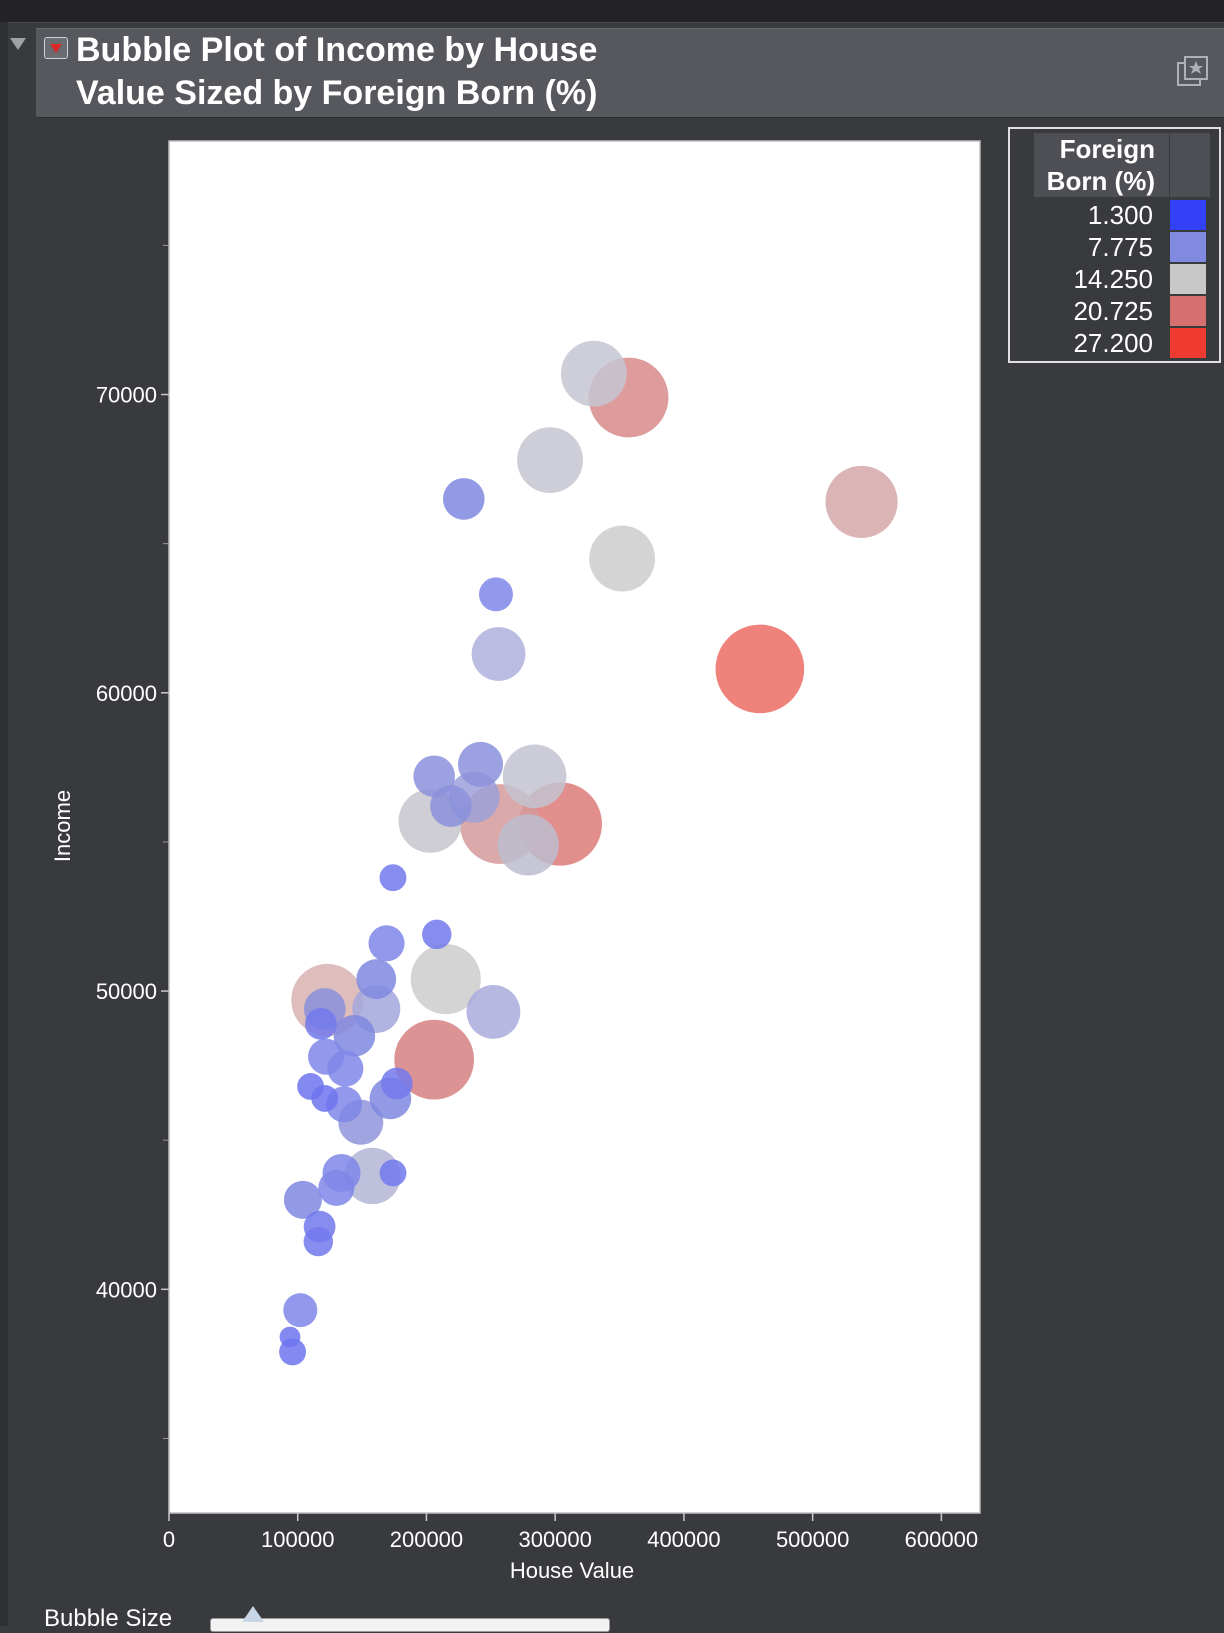 The height and width of the screenshot is (1633, 1224). I want to click on legend-item-label: 20.725, so click(1113, 311).